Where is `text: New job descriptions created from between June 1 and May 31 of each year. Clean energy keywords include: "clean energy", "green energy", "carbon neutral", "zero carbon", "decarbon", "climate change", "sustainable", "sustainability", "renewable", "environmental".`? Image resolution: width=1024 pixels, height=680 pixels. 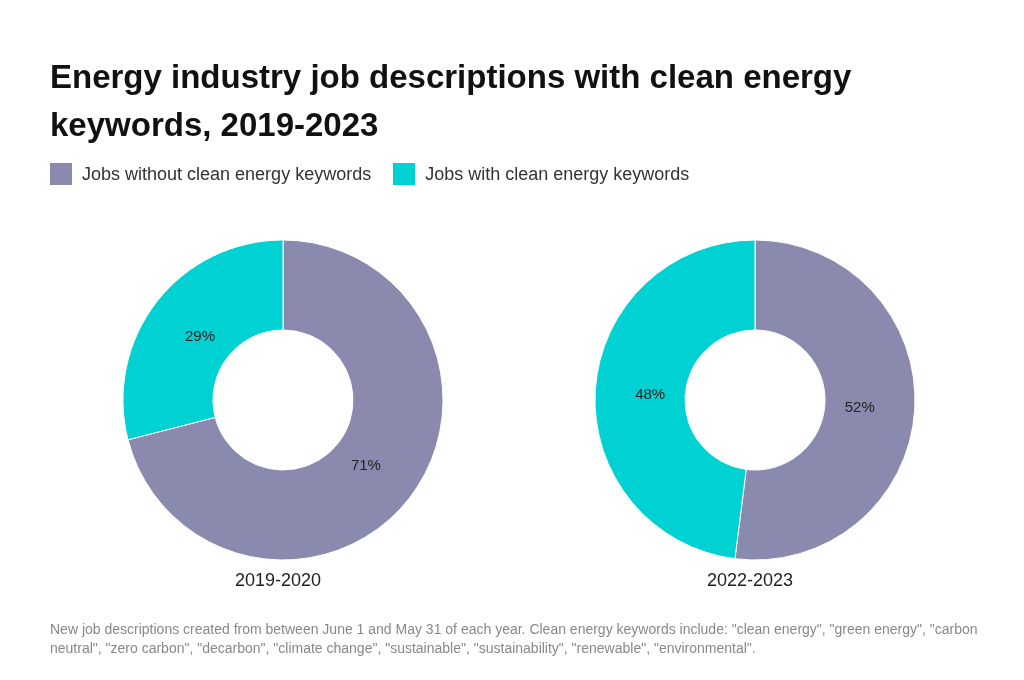
text: New job descriptions created from between June 1 and May 31 of each year. Clean energy keywords include: "clean energy", "green energy", "carbon neutral", "zero carbon", "decarbon", "climate change", "sustainable", "sustainability", "renewable", "environmental". is located at coordinates (514, 639).